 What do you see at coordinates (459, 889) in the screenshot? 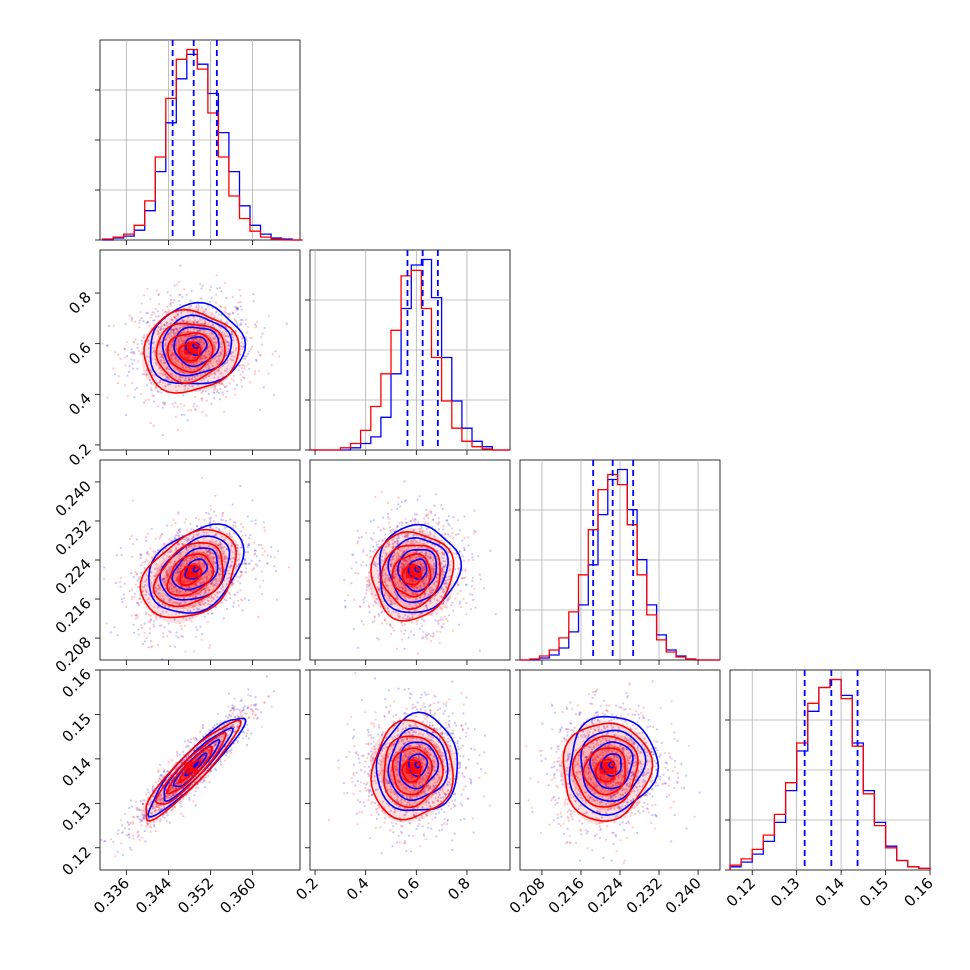
I see `x-tick-label: 0.8` at bounding box center [459, 889].